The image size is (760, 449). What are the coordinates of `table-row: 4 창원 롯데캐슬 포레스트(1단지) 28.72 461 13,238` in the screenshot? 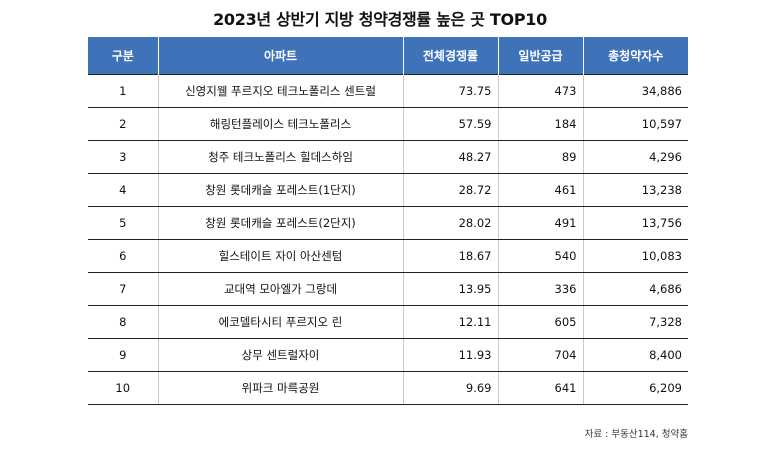 It's located at (388, 190).